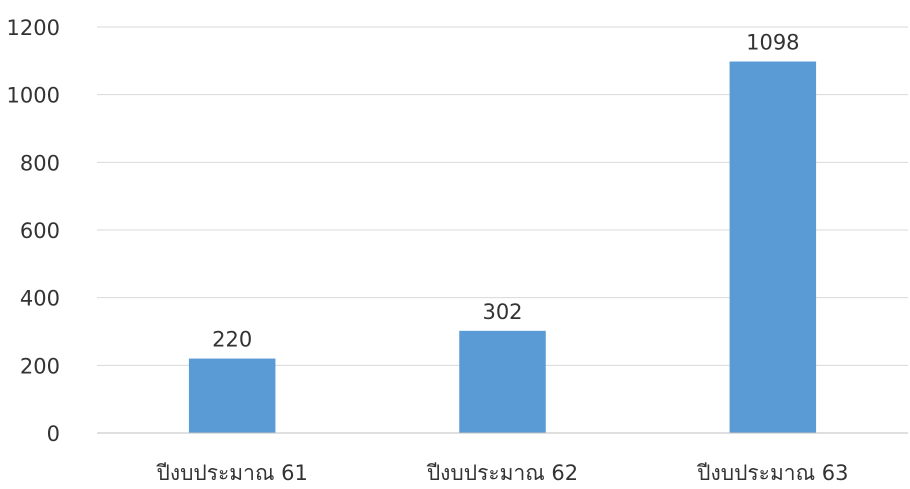 The image size is (910, 489). What do you see at coordinates (53, 434) in the screenshot?
I see `y-tick-label: 0` at bounding box center [53, 434].